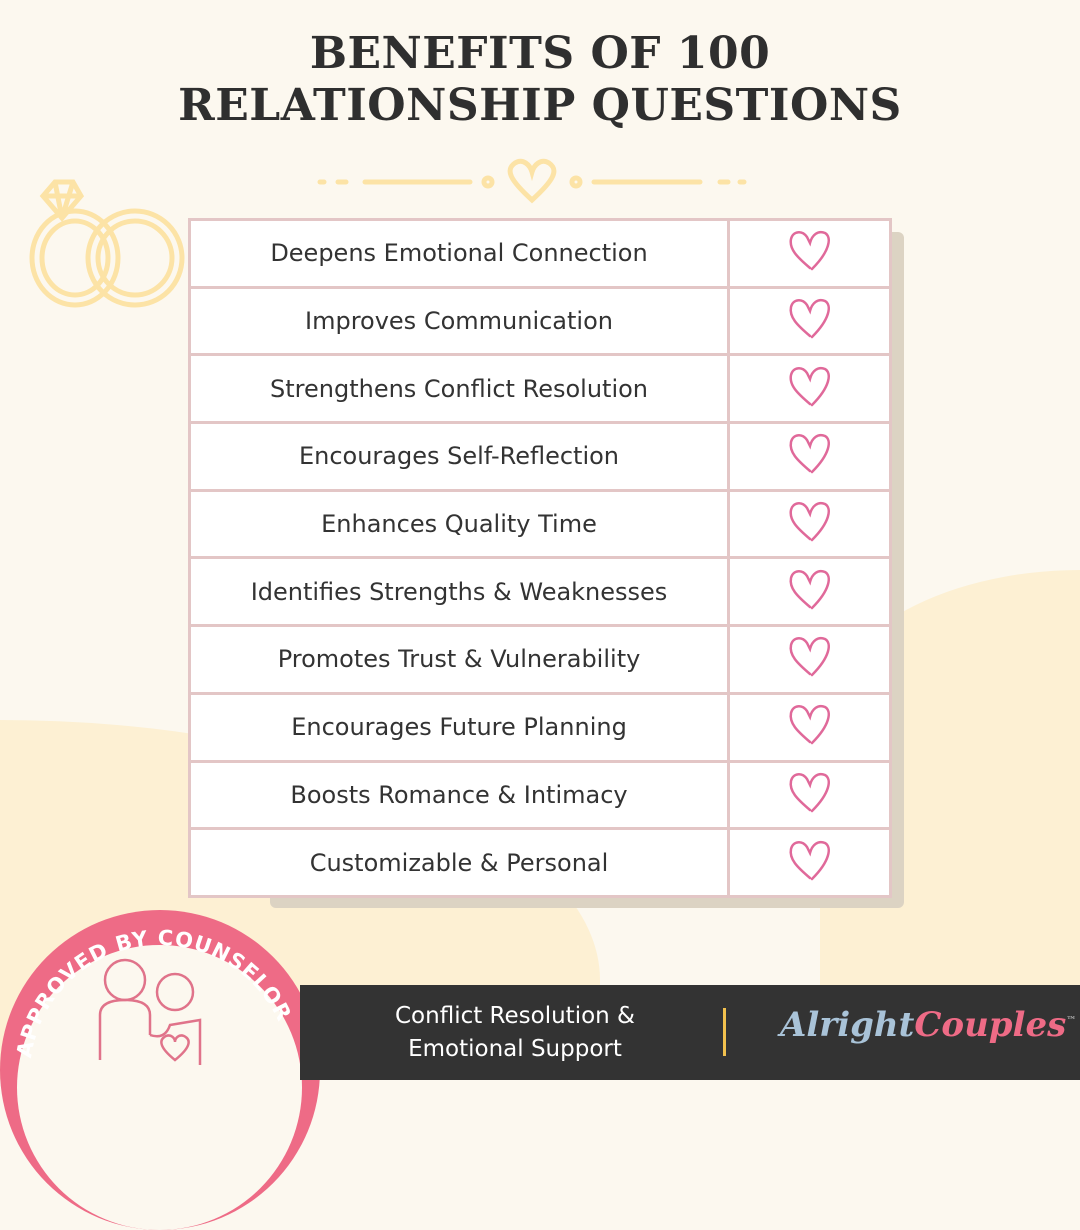  What do you see at coordinates (532, 181) in the screenshot?
I see `heart-divider-icon` at bounding box center [532, 181].